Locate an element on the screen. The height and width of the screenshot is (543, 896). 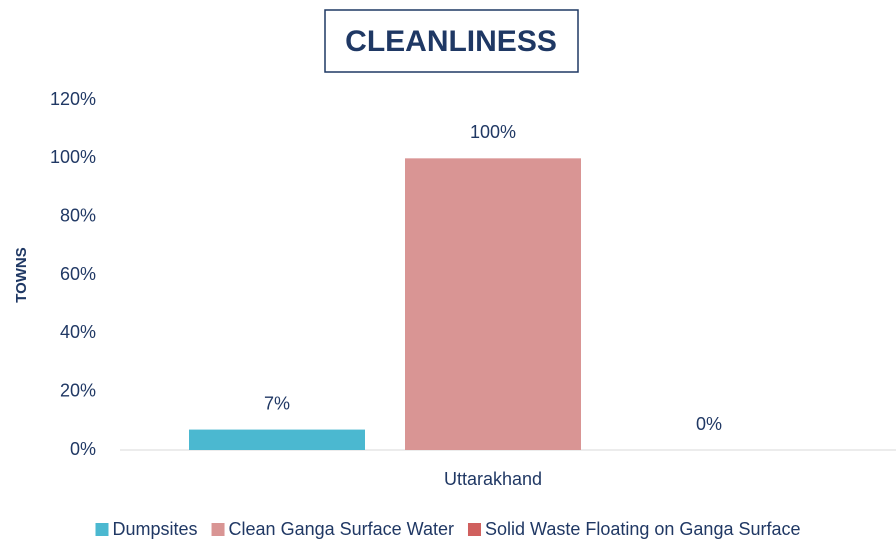
data-label: 7% is located at coordinates (277, 403).